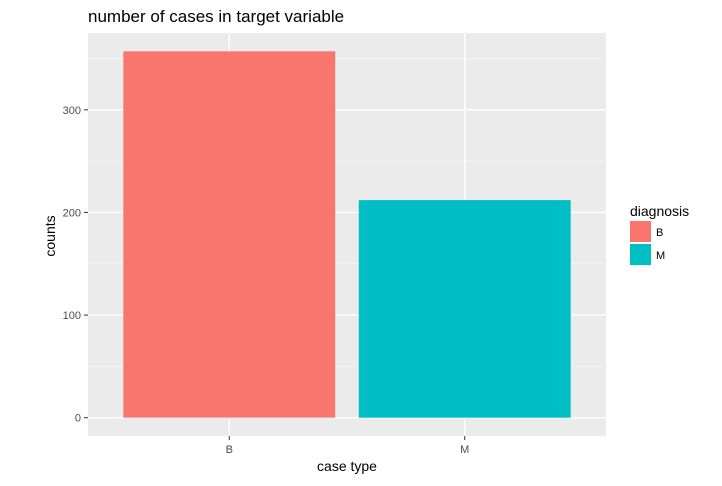 This screenshot has height=486, width=722. Describe the element at coordinates (659, 211) in the screenshot. I see `legend-title: diagnosis` at that location.